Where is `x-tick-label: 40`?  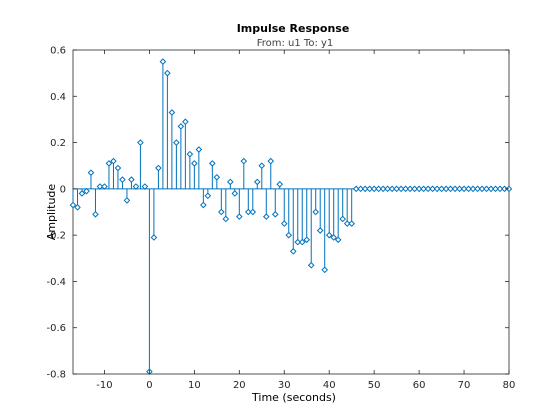
x-tick-label: 40 is located at coordinates (329, 385).